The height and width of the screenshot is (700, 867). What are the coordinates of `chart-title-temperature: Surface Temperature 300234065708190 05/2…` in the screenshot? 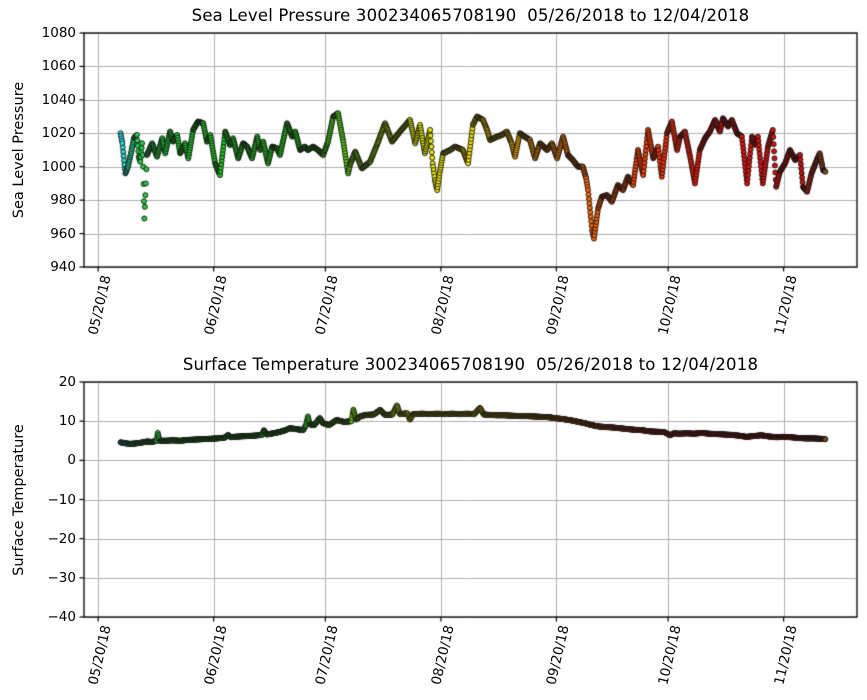 It's located at (470, 364).